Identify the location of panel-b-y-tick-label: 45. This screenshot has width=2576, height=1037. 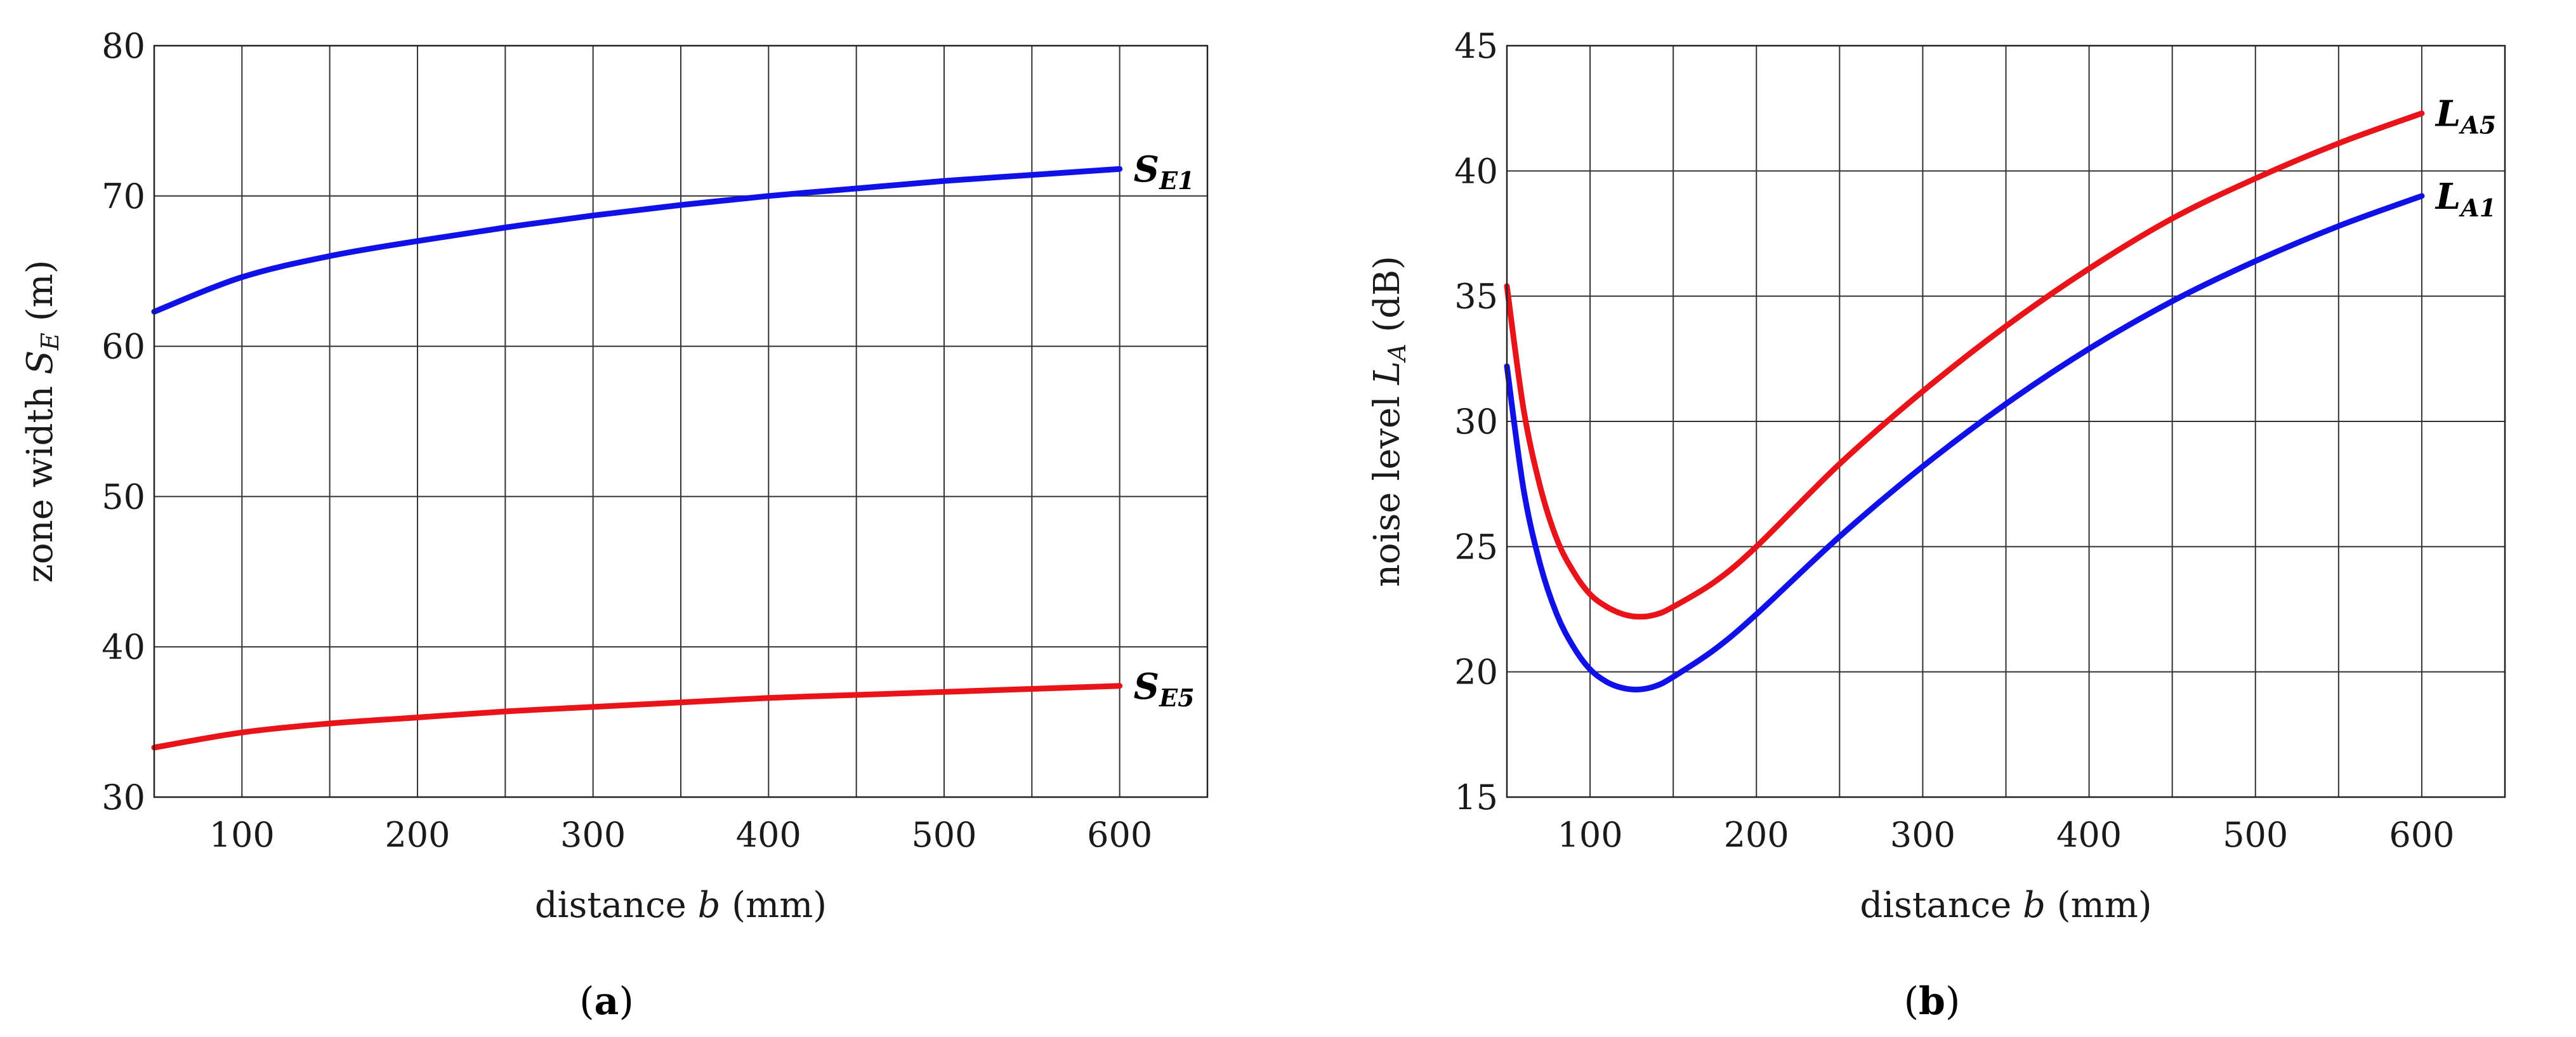
(1476, 46).